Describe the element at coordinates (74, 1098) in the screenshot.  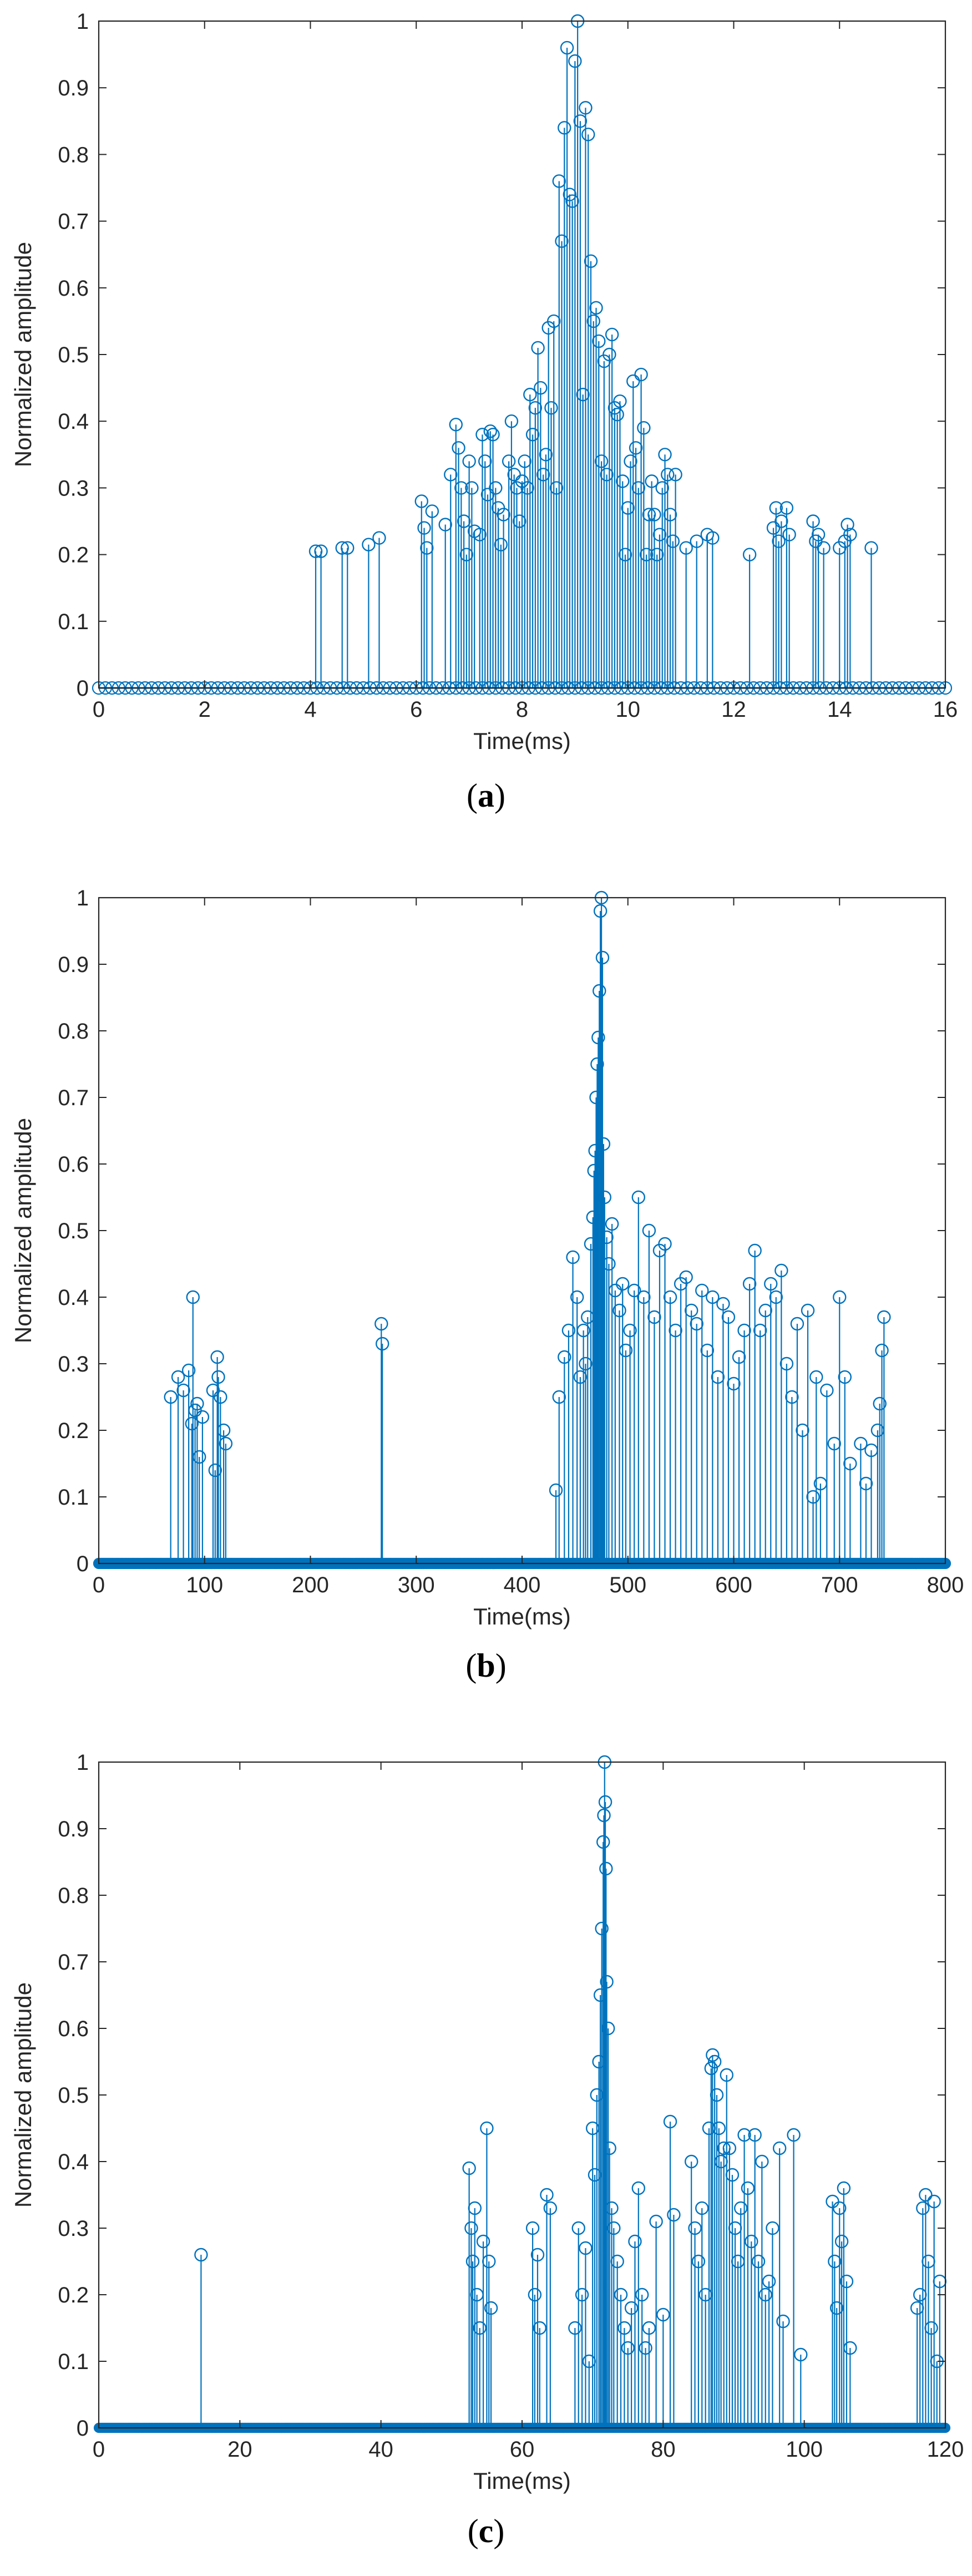
I see `y-tick-label: 0.7` at that location.